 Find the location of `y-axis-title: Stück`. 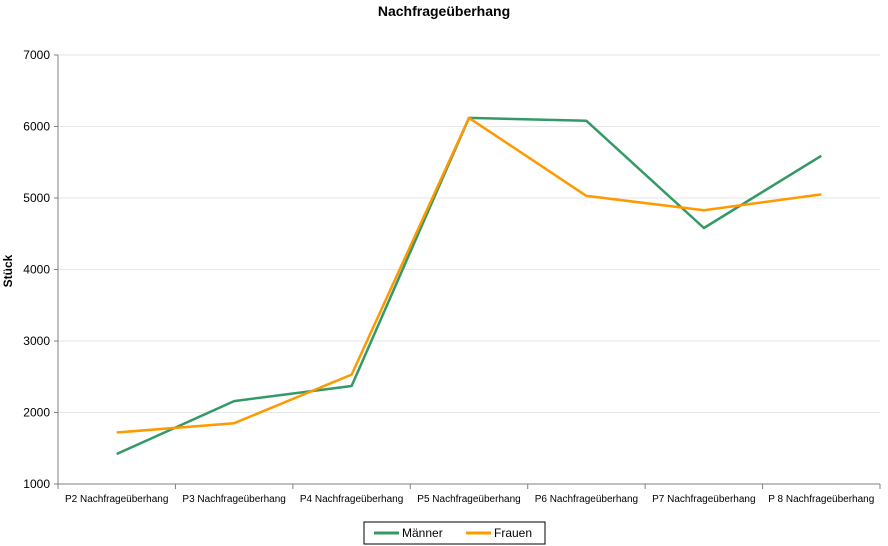

y-axis-title: Stück is located at coordinates (8, 270).